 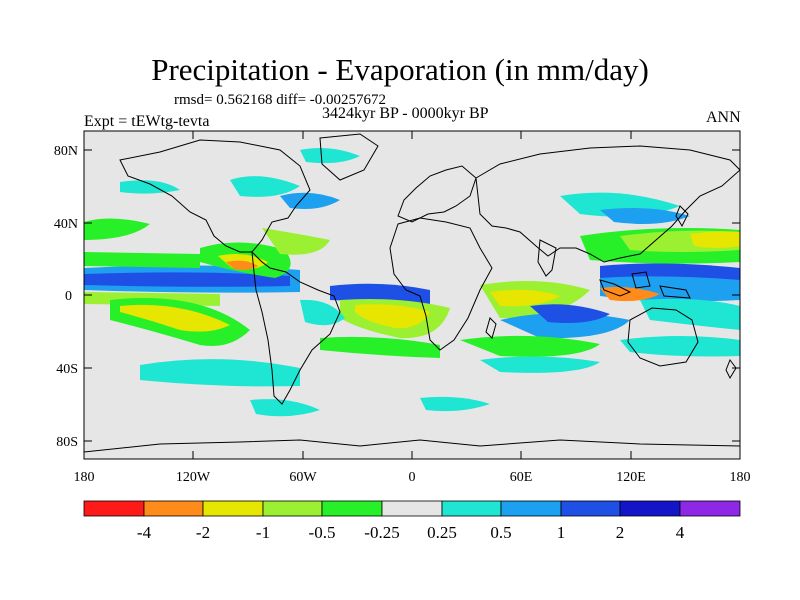 I want to click on colorbar-label: -0.25, so click(x=381, y=532).